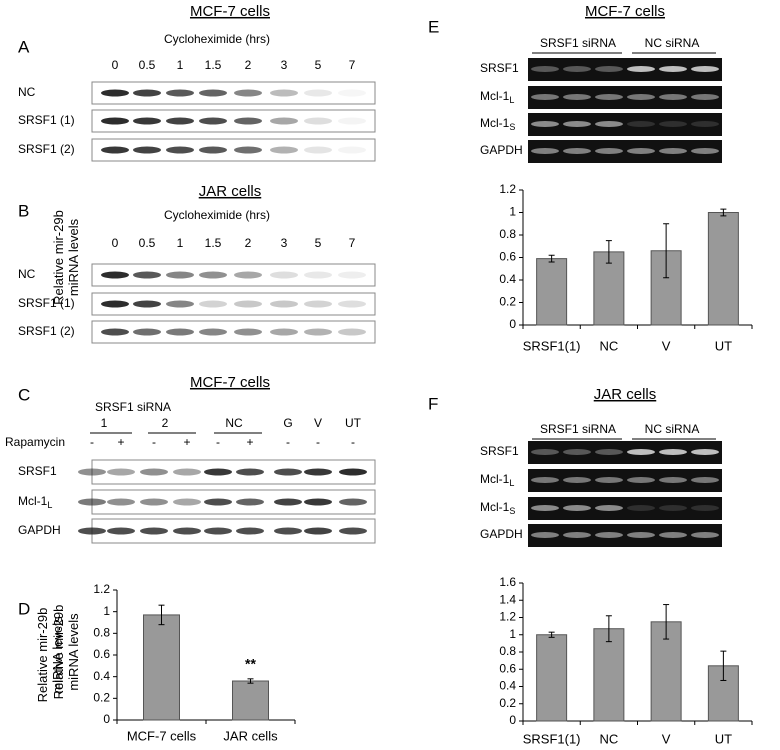 The image size is (780, 750). I want to click on panel-label: F, so click(433, 403).